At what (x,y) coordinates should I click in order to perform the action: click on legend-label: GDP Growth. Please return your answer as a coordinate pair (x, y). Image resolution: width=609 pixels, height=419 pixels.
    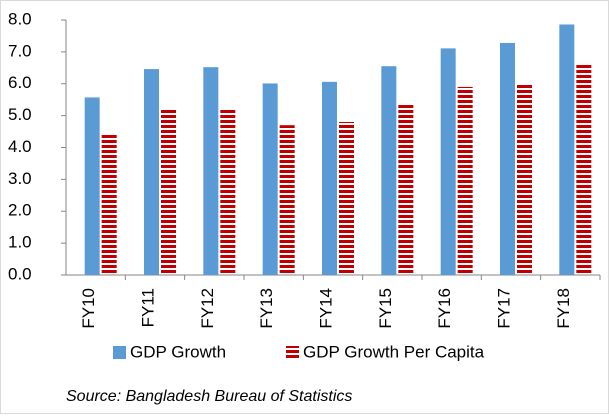
    Looking at the image, I should click on (178, 351).